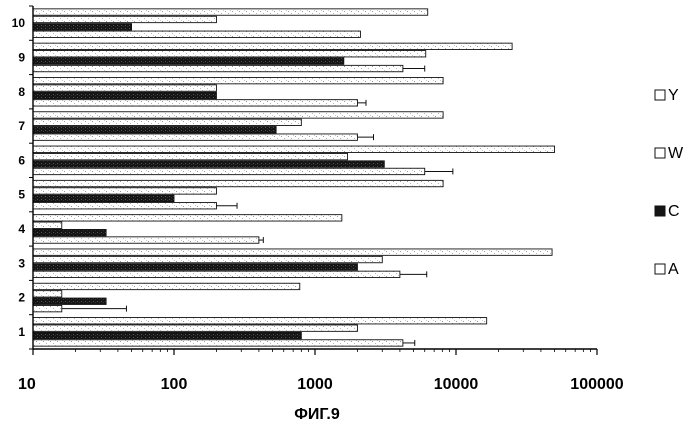  What do you see at coordinates (673, 269) in the screenshot?
I see `legend-label-a: A` at bounding box center [673, 269].